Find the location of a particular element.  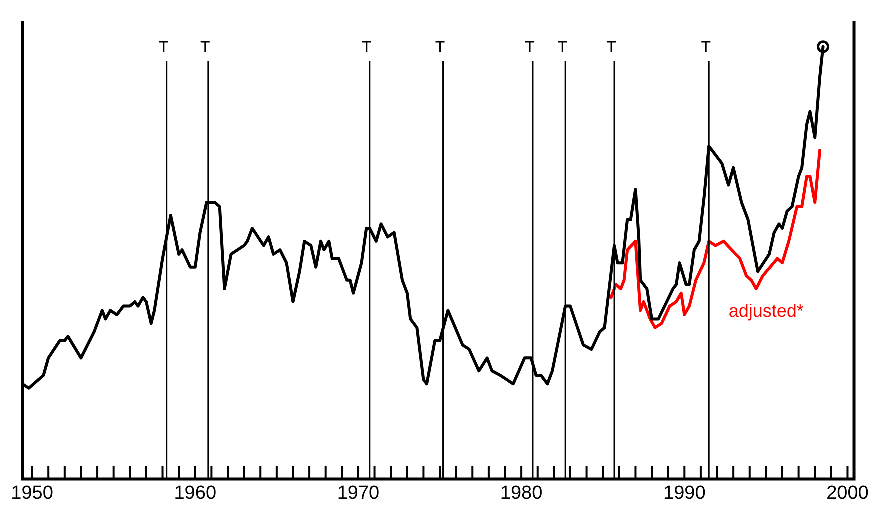

x-tick-label: 1990 is located at coordinates (685, 493).